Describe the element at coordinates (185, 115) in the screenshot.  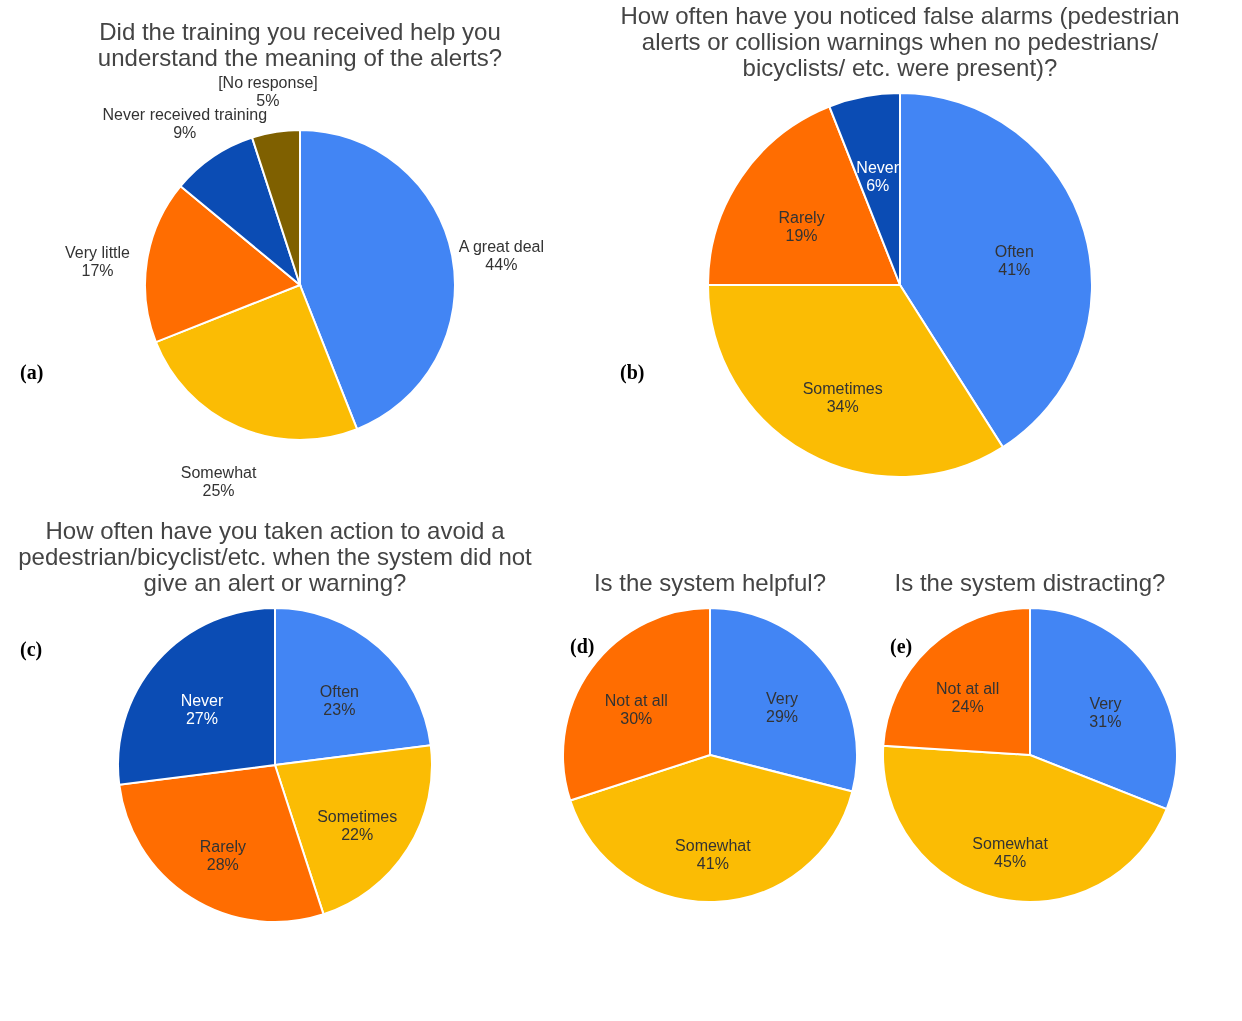
I see `slice-label: Never received training` at that location.